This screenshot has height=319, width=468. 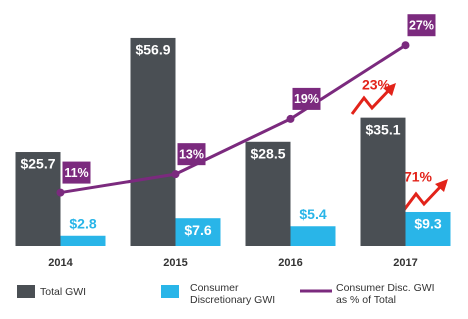 What do you see at coordinates (233, 294) in the screenshot?
I see `legend-label: Consumer Discretionary GWI` at bounding box center [233, 294].